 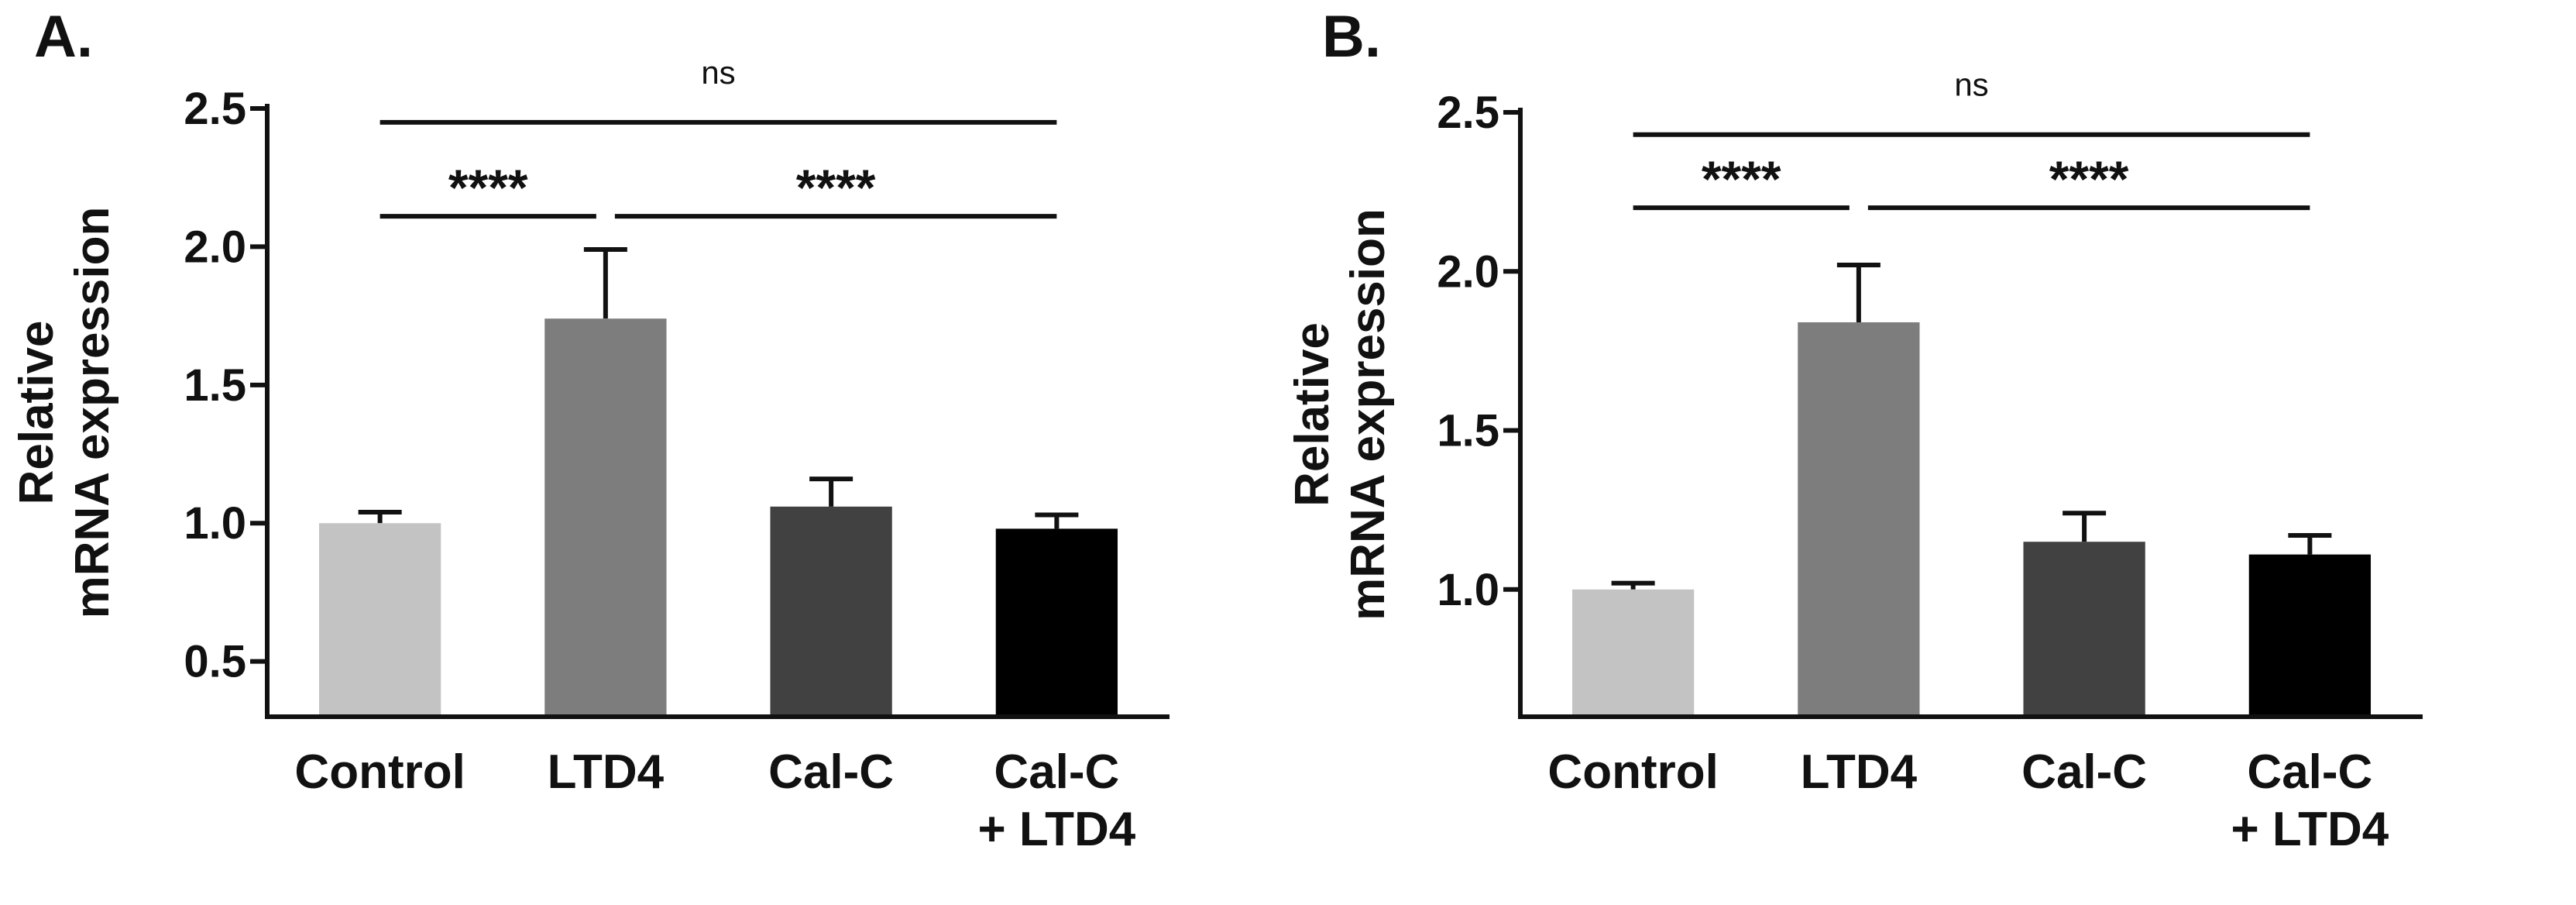 I want to click on y-tick-label: 0.5, so click(x=215, y=662).